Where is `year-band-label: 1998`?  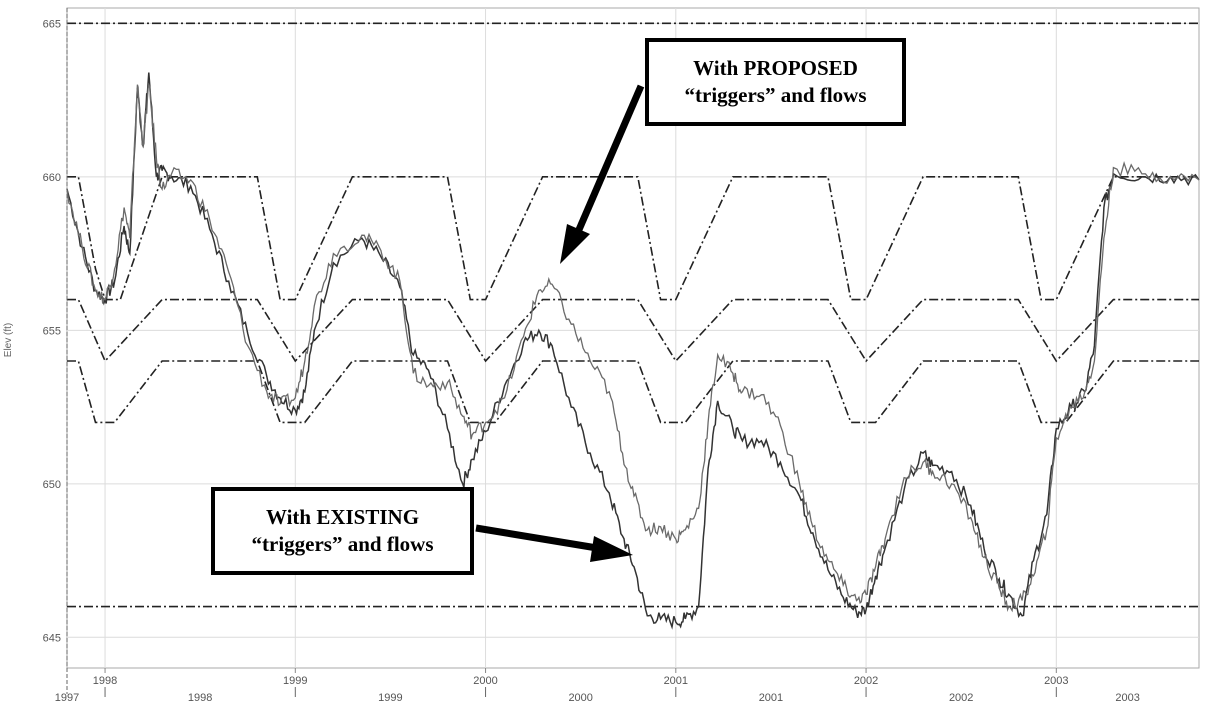 year-band-label: 1998 is located at coordinates (200, 697).